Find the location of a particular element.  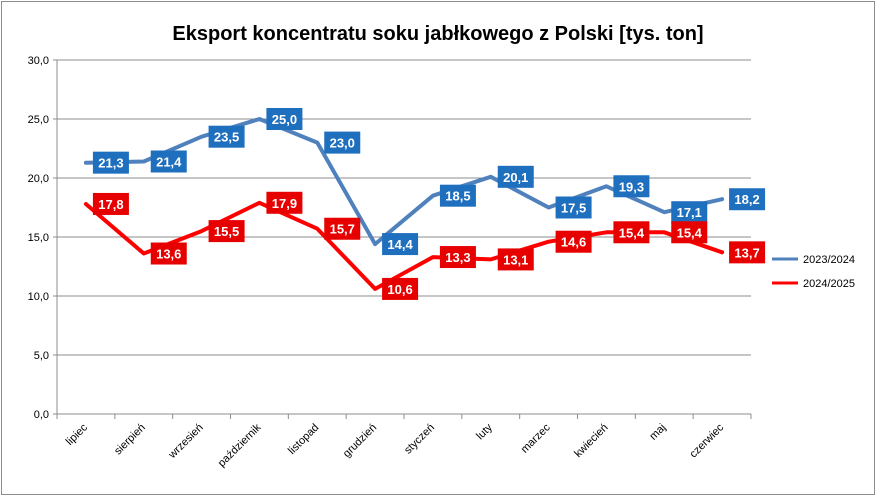

y-tick-label: 10,0 is located at coordinates (38, 297).